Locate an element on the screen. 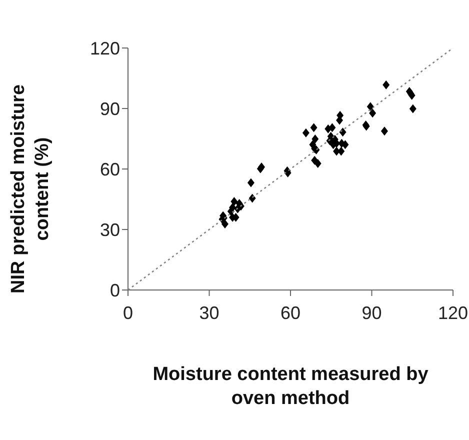 This screenshot has width=469, height=440. y-tick-label: 0 is located at coordinates (115, 290).